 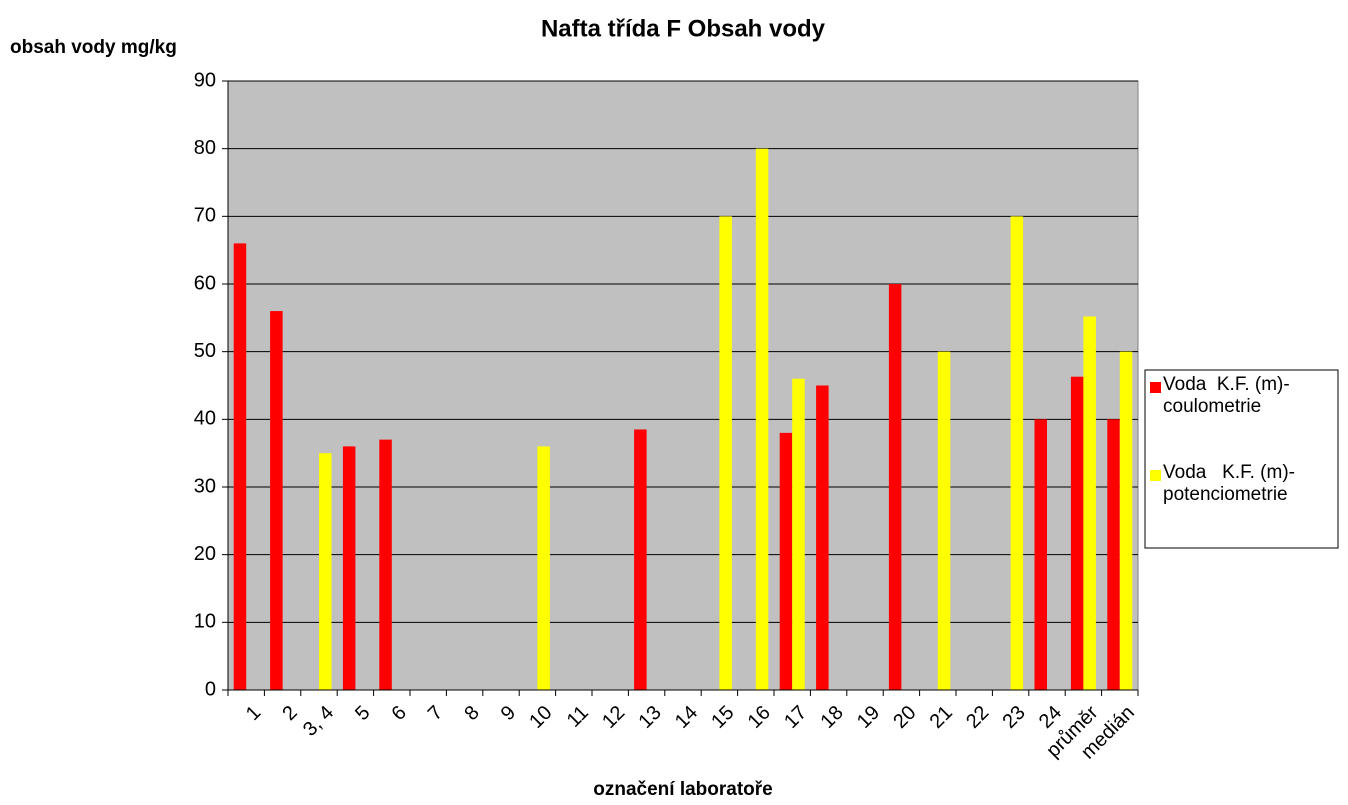 I want to click on y-tick-label: 80, so click(x=205, y=148).